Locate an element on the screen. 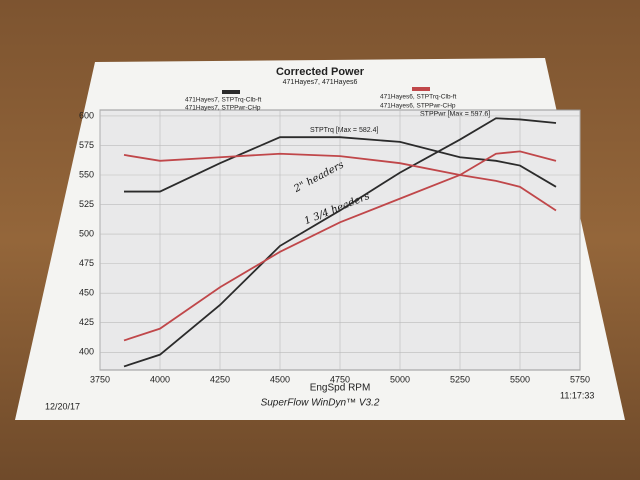 The image size is (640, 480). legend-label: 471Hayes6, STPPwr-CHp is located at coordinates (418, 106).